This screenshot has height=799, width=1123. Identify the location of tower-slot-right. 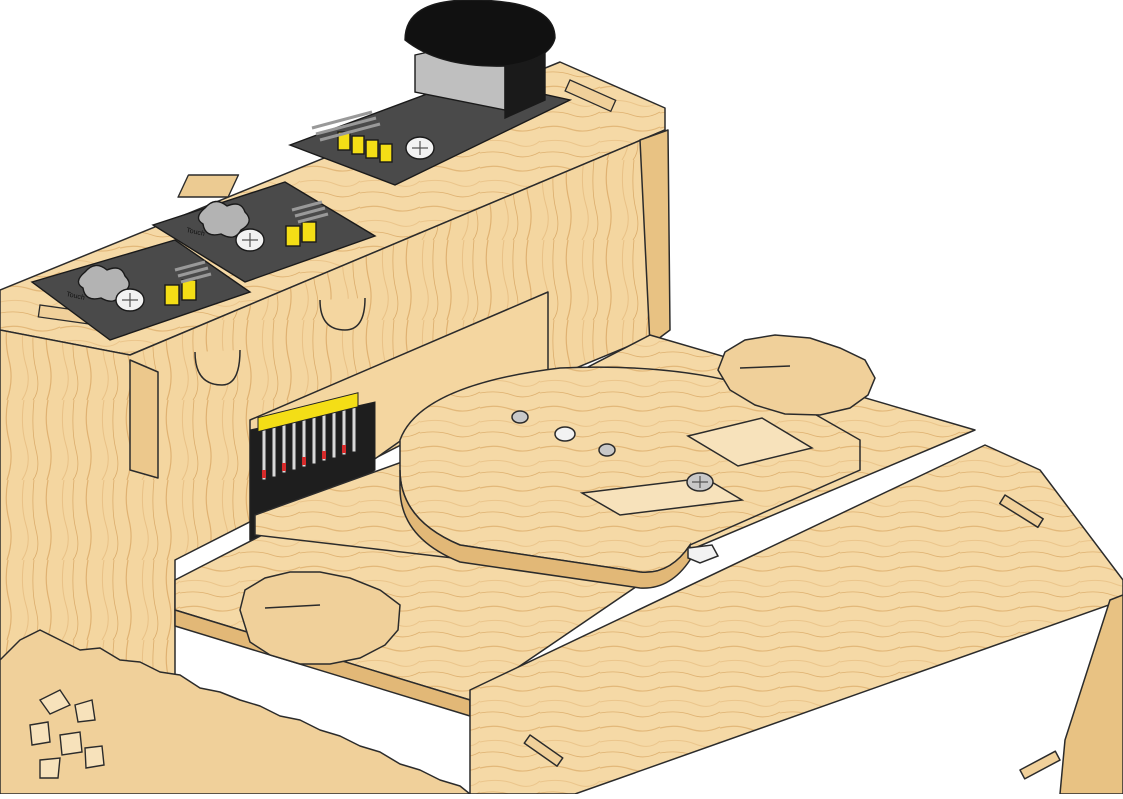
(342, 314).